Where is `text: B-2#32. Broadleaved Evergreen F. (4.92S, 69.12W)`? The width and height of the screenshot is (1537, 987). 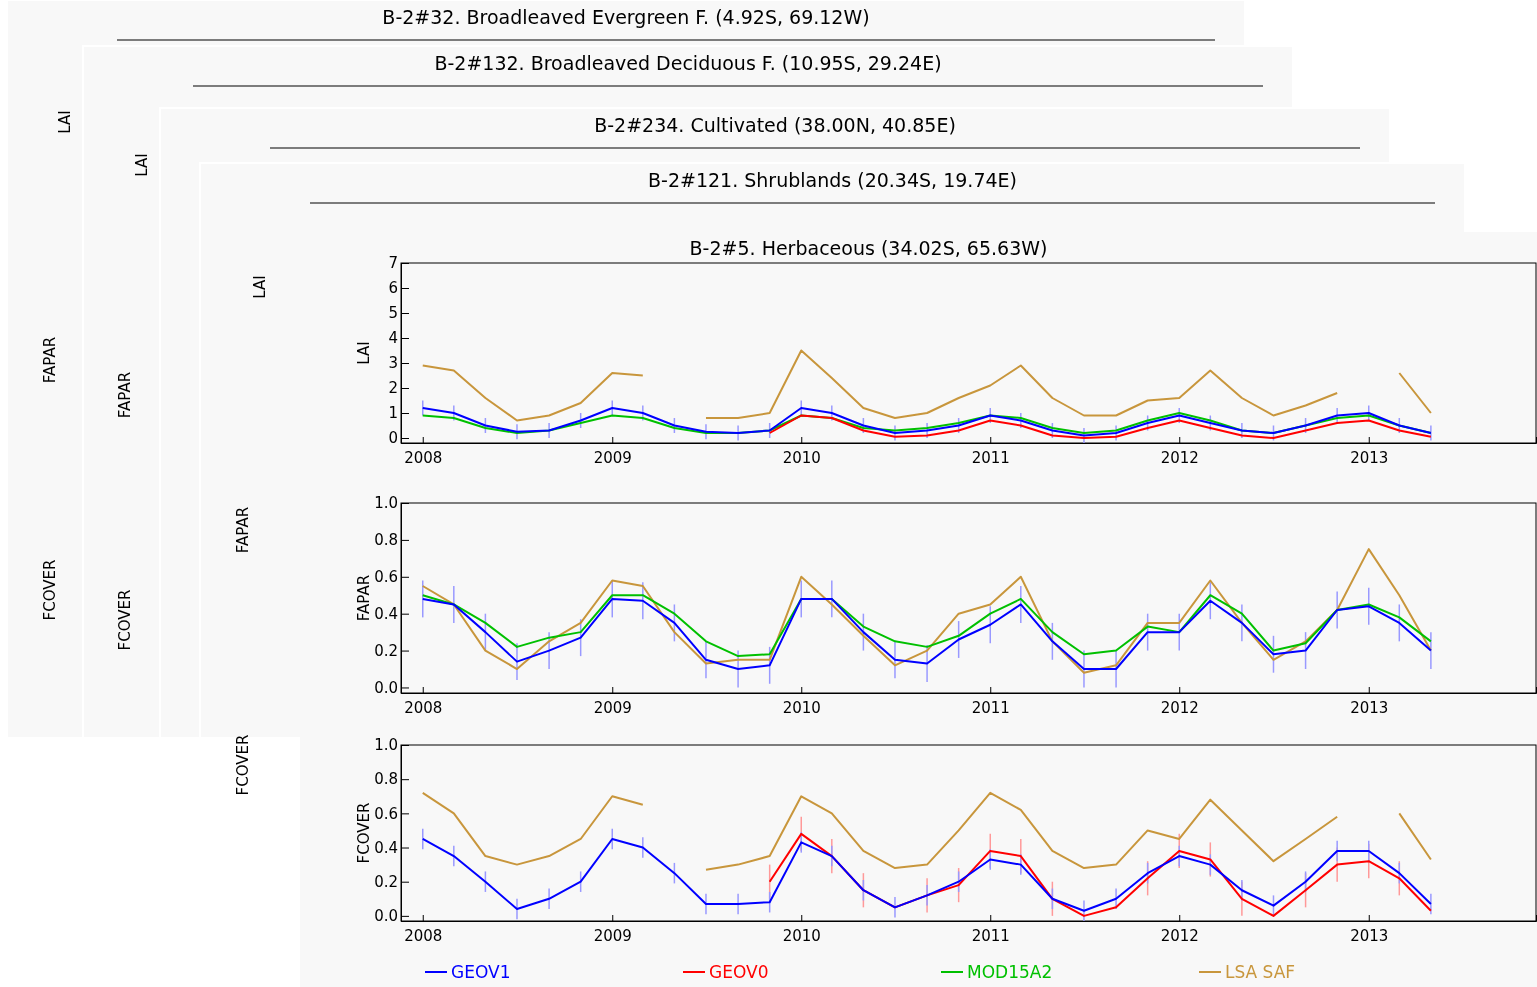
text: B-2#32. Broadleaved Evergreen F. (4.92S, 69.12W) is located at coordinates (626, 17).